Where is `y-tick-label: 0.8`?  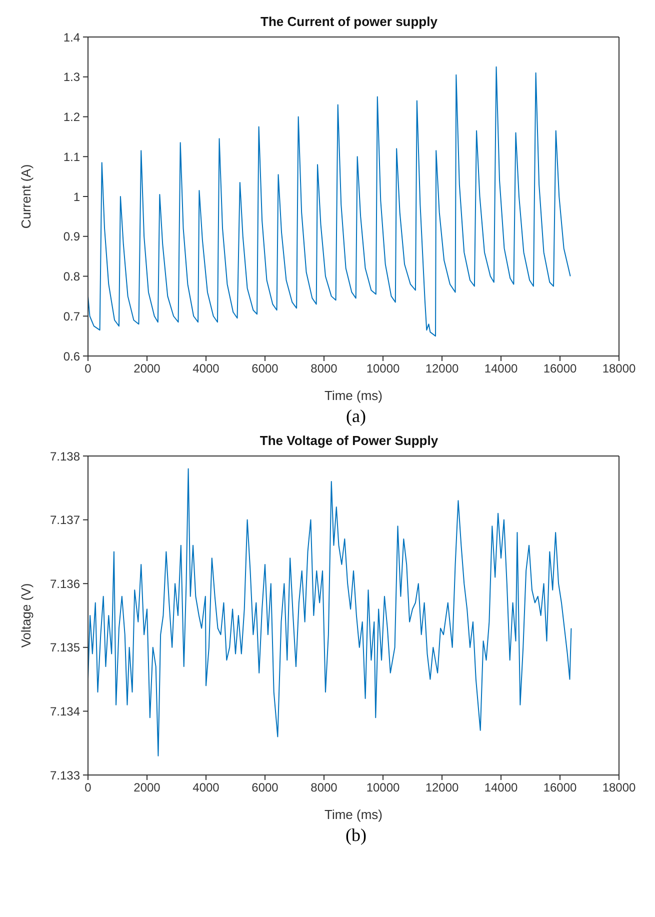
y-tick-label: 0.8 is located at coordinates (71, 277).